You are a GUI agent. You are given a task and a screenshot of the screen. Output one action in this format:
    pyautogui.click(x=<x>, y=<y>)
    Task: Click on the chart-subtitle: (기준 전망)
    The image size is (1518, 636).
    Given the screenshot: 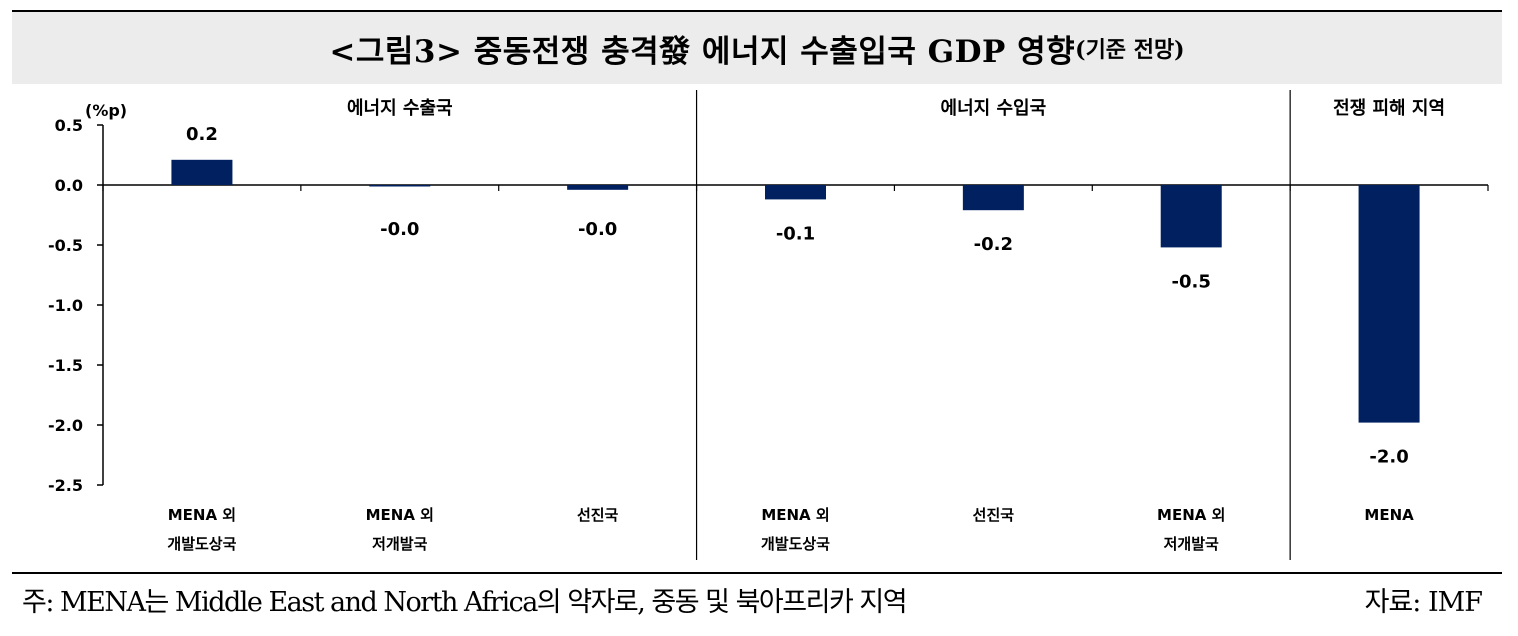 What is the action you would take?
    pyautogui.click(x=1130, y=50)
    